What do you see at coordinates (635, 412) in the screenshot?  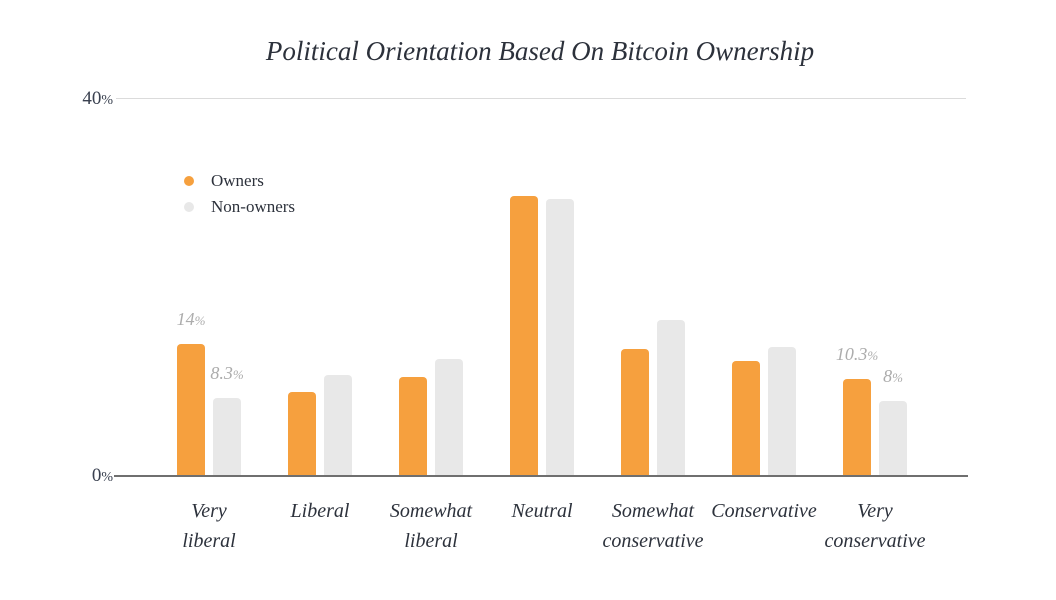 I see `bar-owners-somewhat-conservative` at bounding box center [635, 412].